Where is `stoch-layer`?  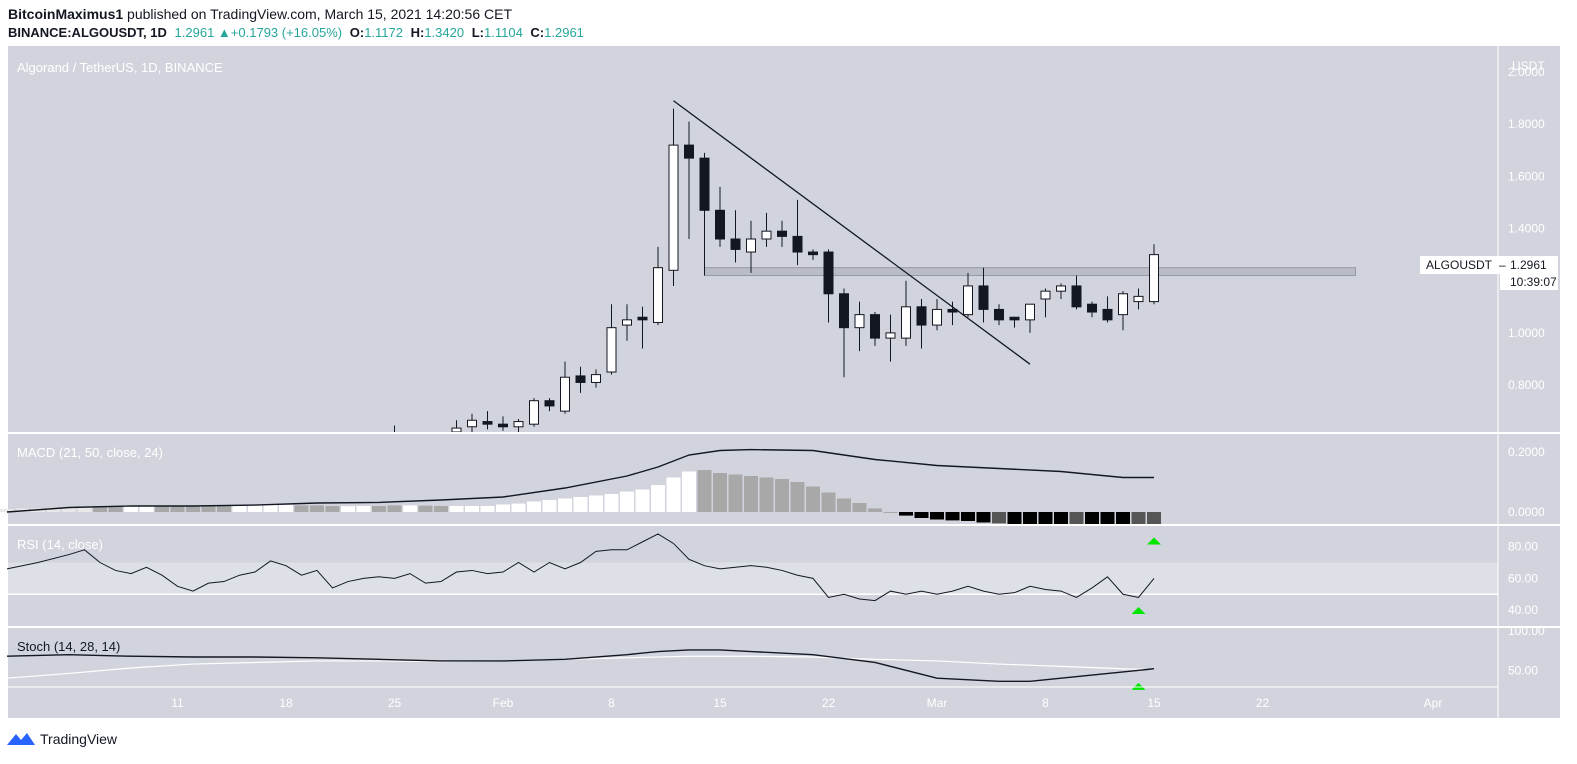 stoch-layer is located at coordinates (580, 669).